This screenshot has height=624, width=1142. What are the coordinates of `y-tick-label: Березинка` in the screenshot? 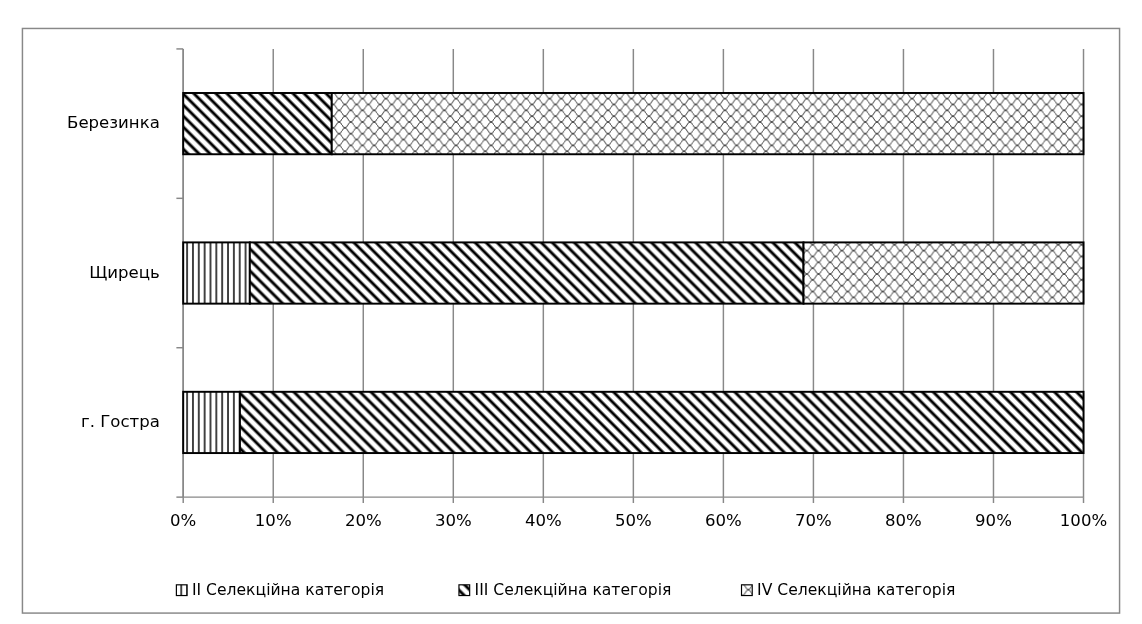 It's located at (113, 123).